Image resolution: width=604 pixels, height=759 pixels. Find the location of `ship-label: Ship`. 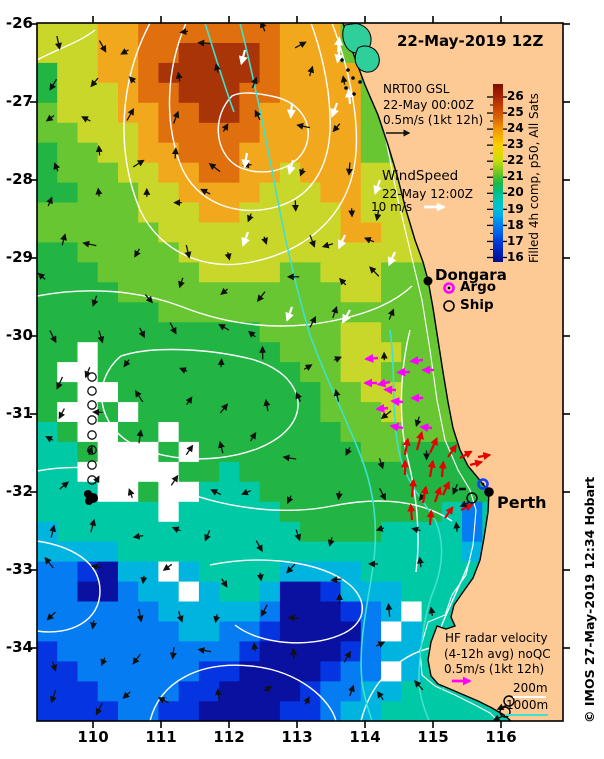

ship-label: Ship is located at coordinates (477, 305).